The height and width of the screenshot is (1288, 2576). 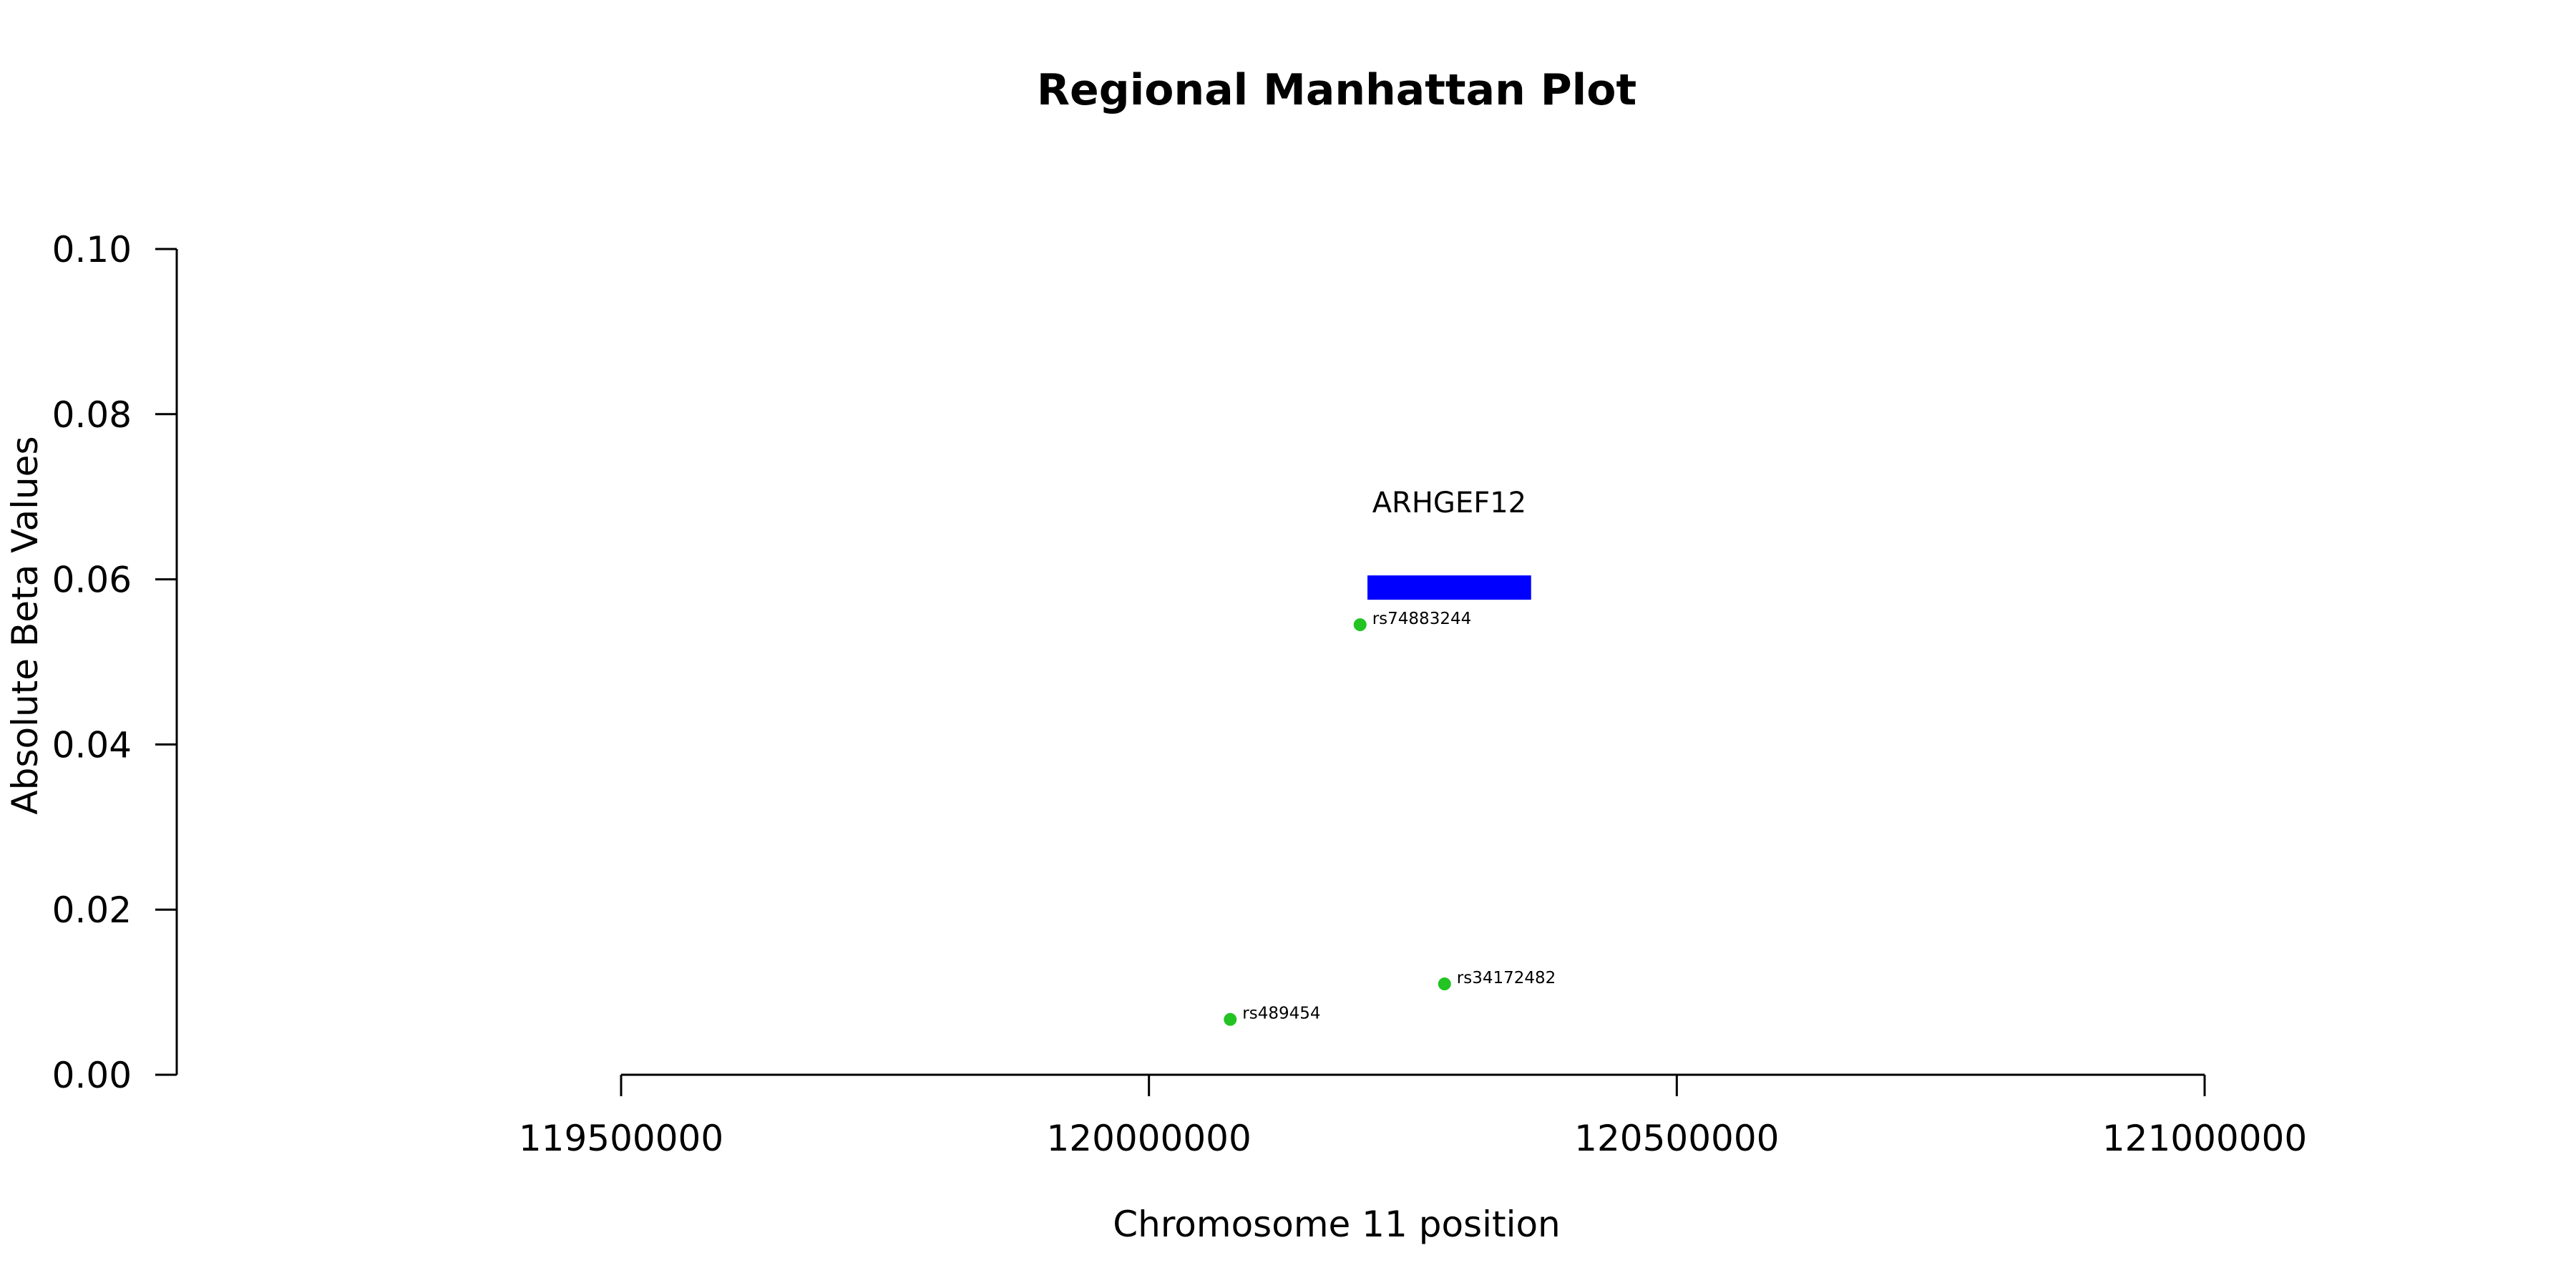 I want to click on x-tick-label: 120500000, so click(x=1676, y=1138).